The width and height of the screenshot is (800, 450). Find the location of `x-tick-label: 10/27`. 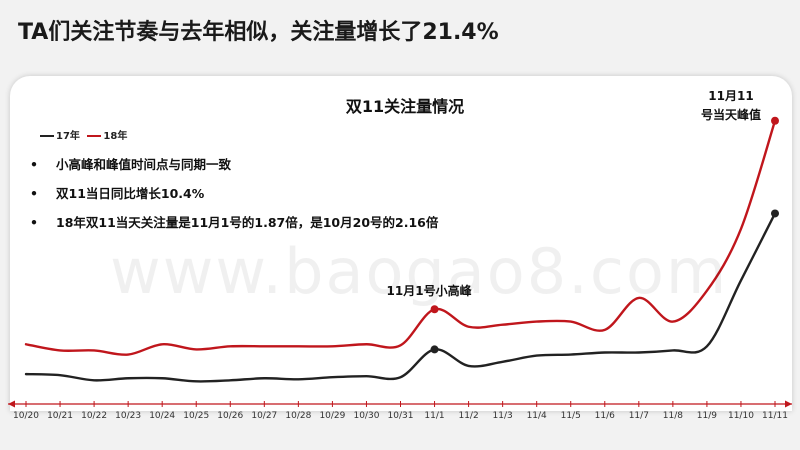

x-tick-label: 10/27 is located at coordinates (264, 416).